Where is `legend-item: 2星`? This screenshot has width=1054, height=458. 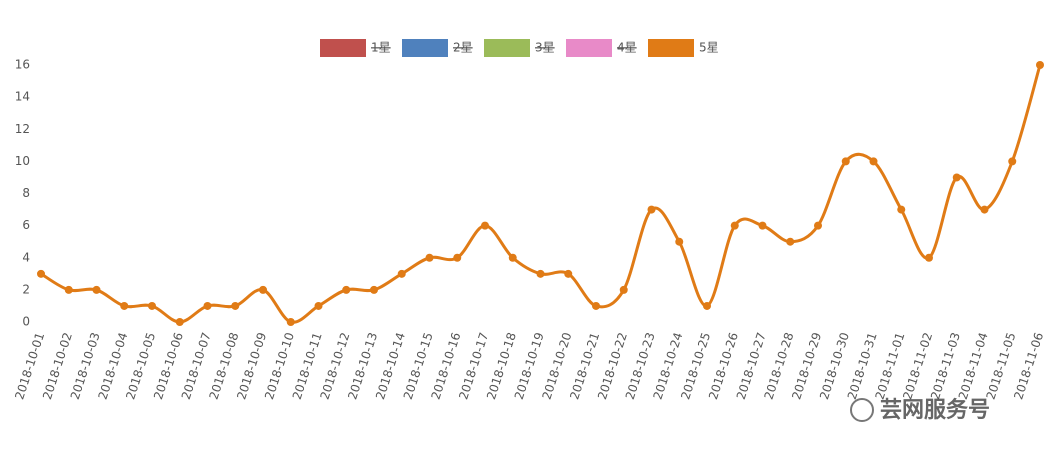
legend-item: 2星 is located at coordinates (437, 48).